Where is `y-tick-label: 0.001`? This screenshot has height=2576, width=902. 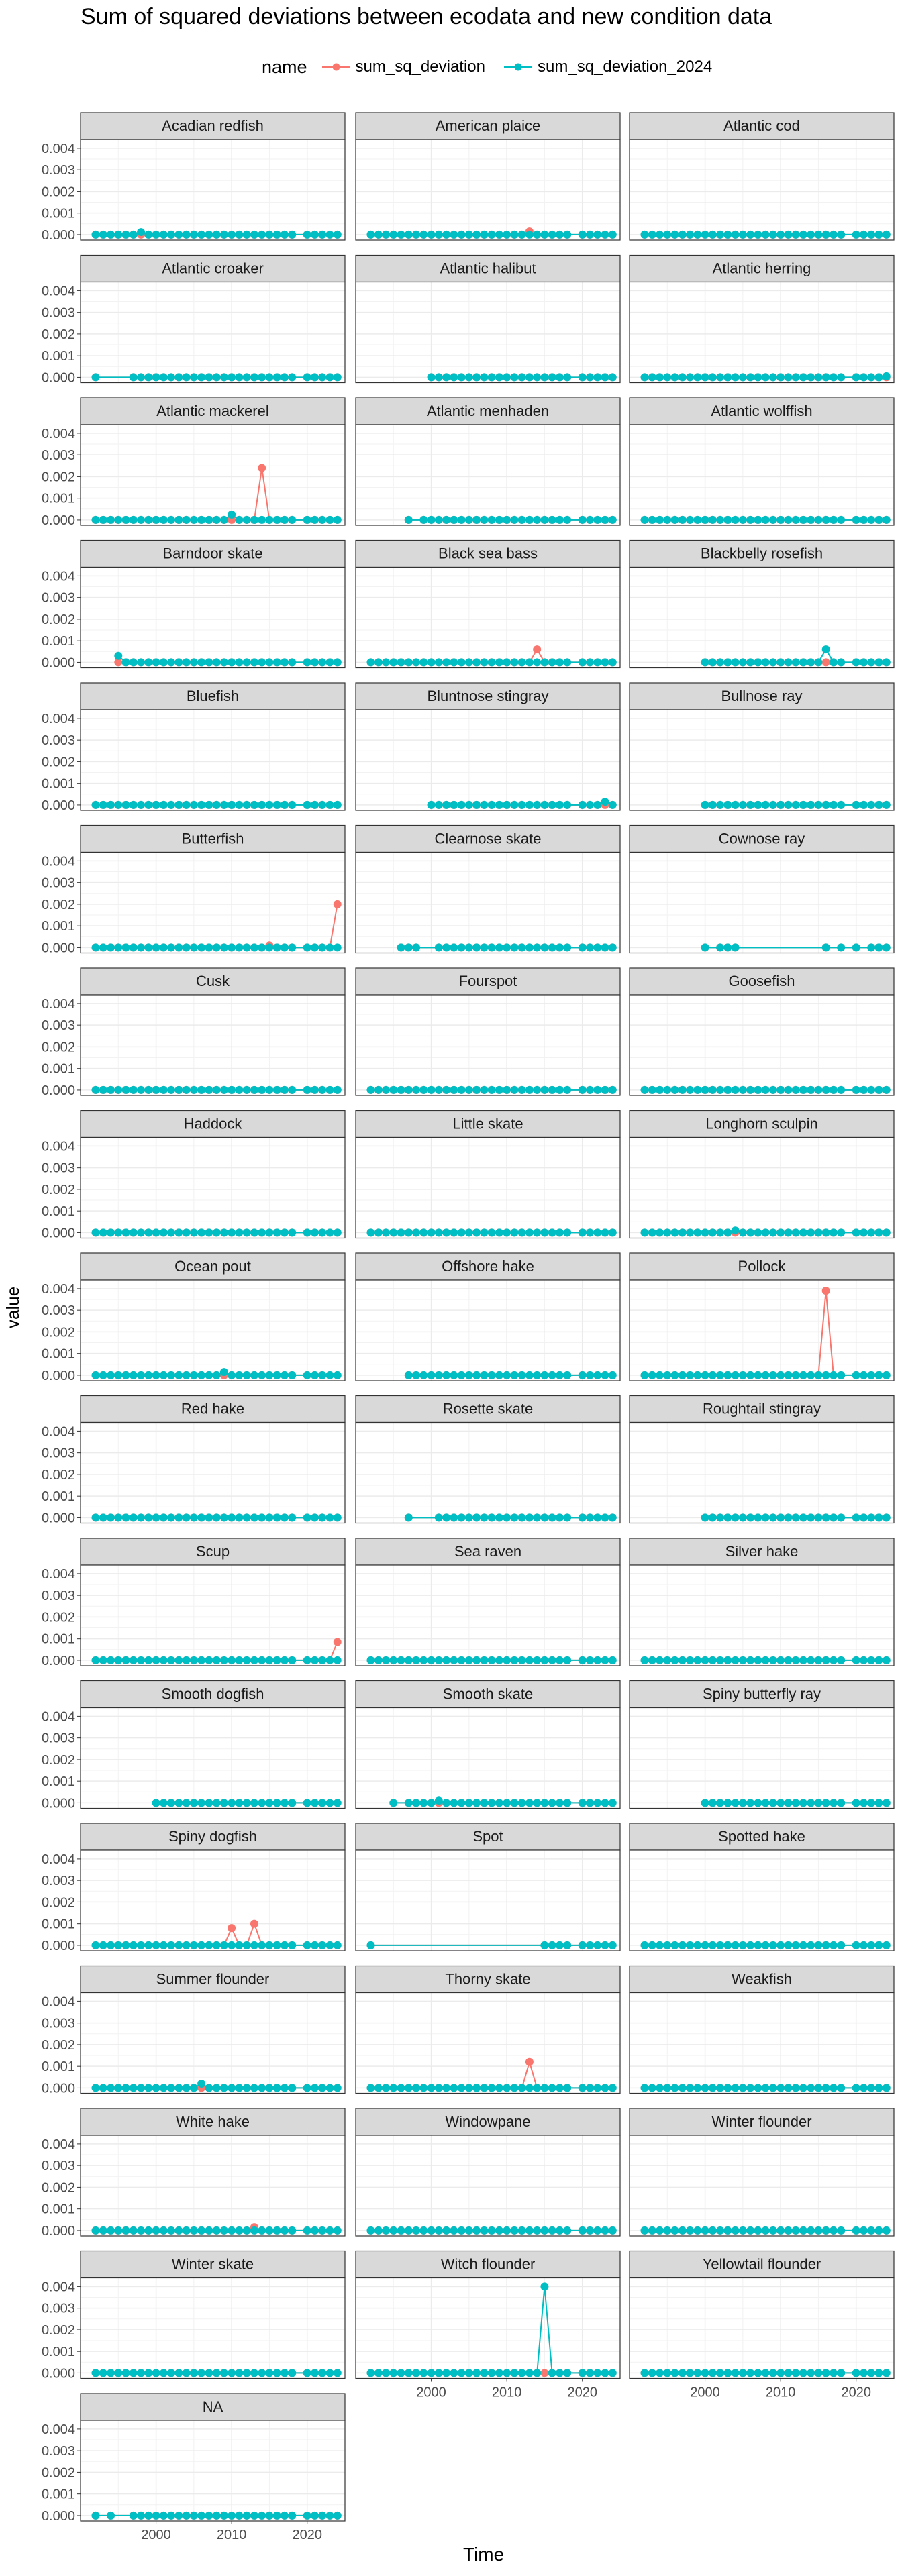 y-tick-label: 0.001 is located at coordinates (58, 641).